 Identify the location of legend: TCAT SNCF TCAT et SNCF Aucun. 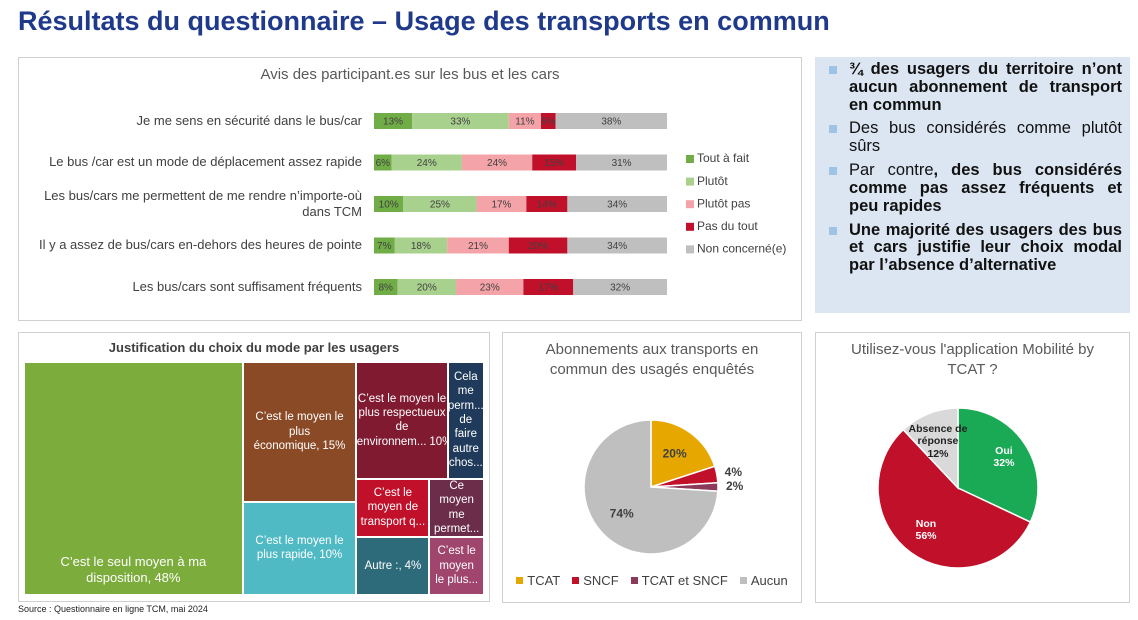
(652, 580).